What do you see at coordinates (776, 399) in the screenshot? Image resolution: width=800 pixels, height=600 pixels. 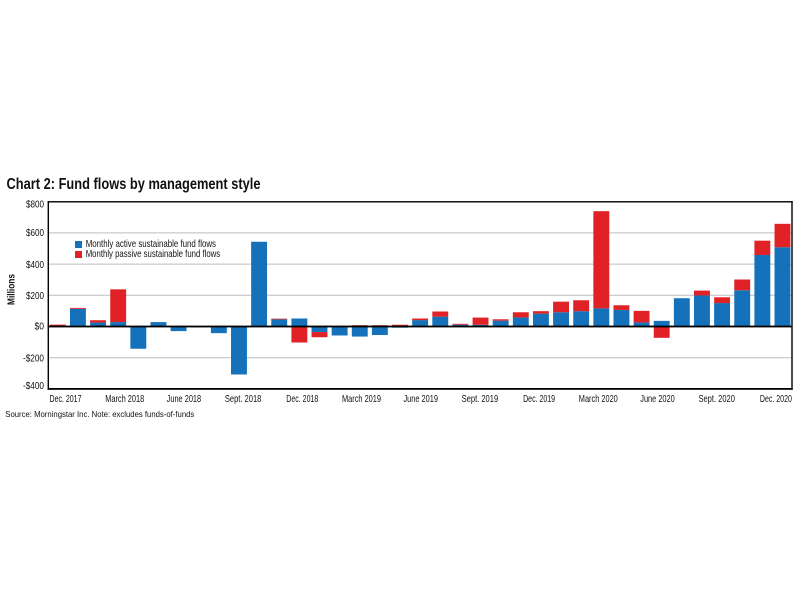 I see `svg-text: Dec. 2020` at bounding box center [776, 399].